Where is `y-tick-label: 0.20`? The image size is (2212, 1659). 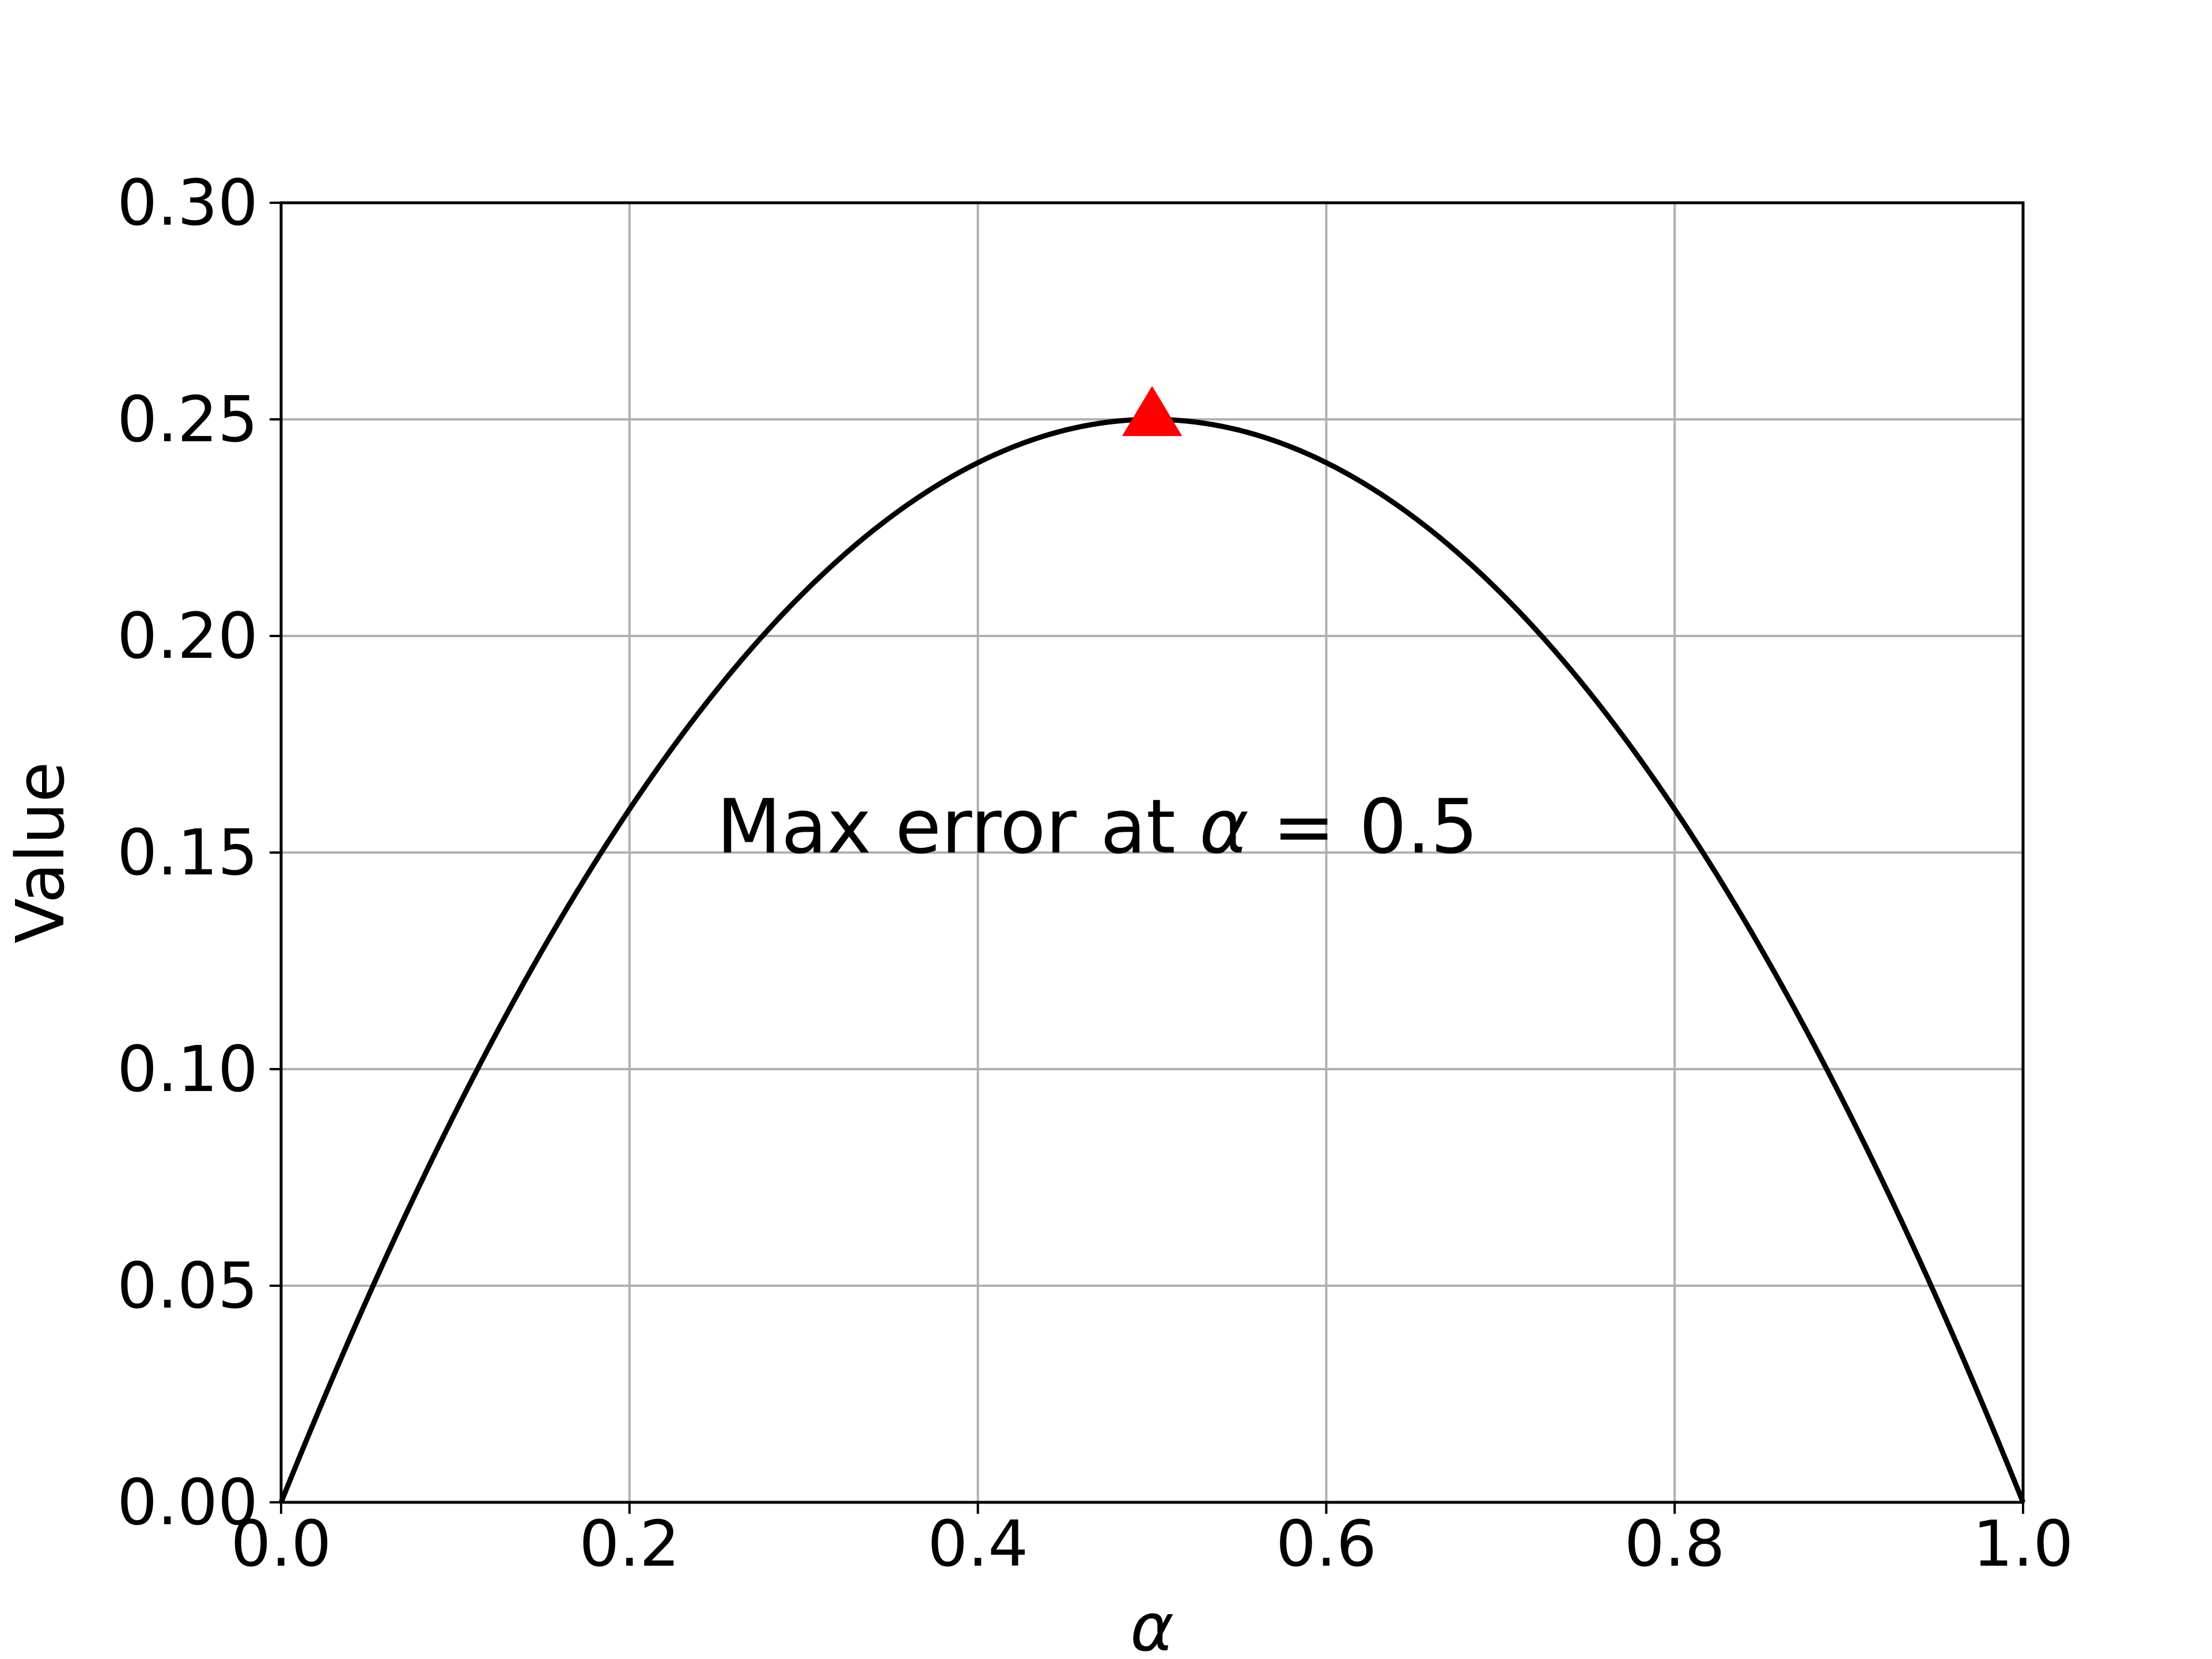 y-tick-label: 0.20 is located at coordinates (187, 636).